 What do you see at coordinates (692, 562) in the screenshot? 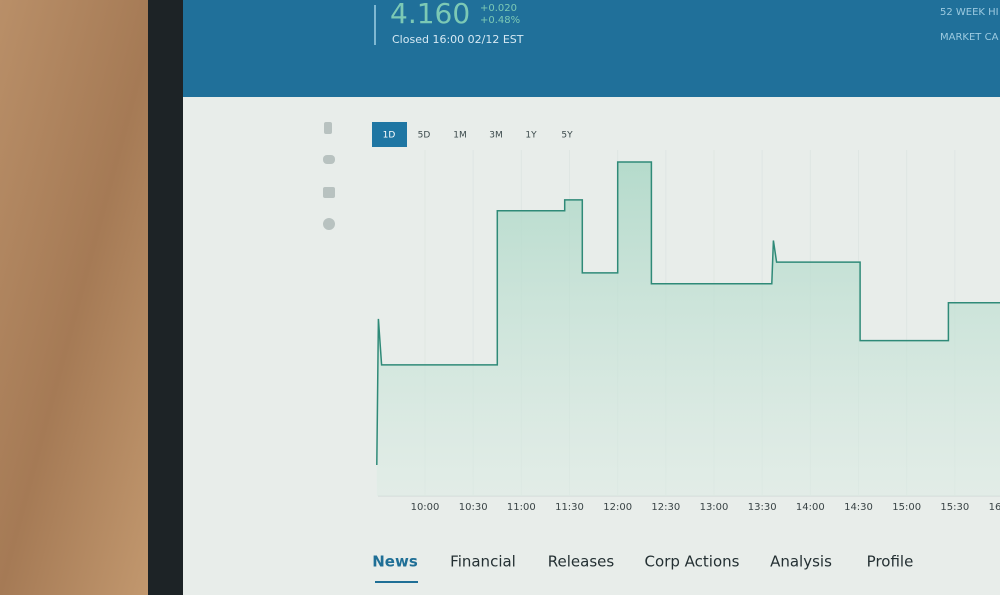
I see `tab: Corp Actions` at bounding box center [692, 562].